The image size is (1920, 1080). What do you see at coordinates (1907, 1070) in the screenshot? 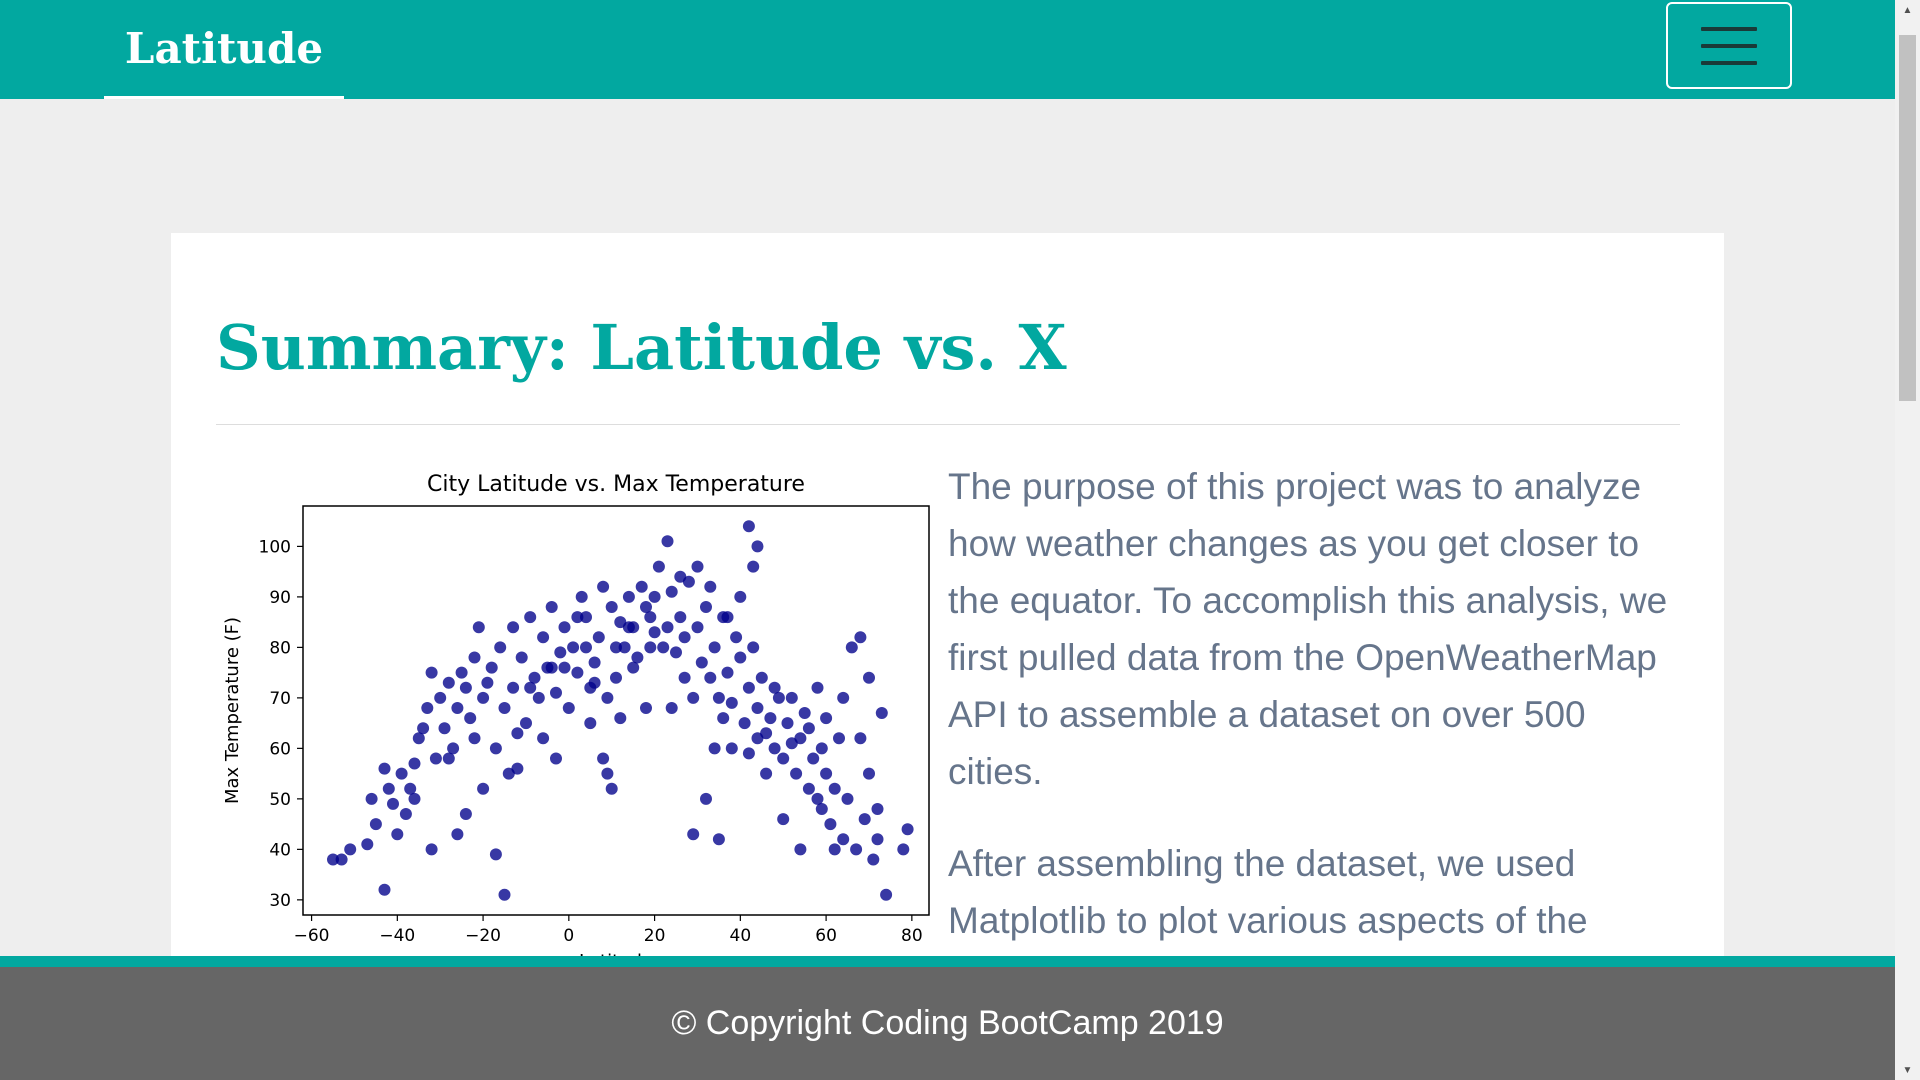
I see `scroll-down-icon: ▼` at bounding box center [1907, 1070].